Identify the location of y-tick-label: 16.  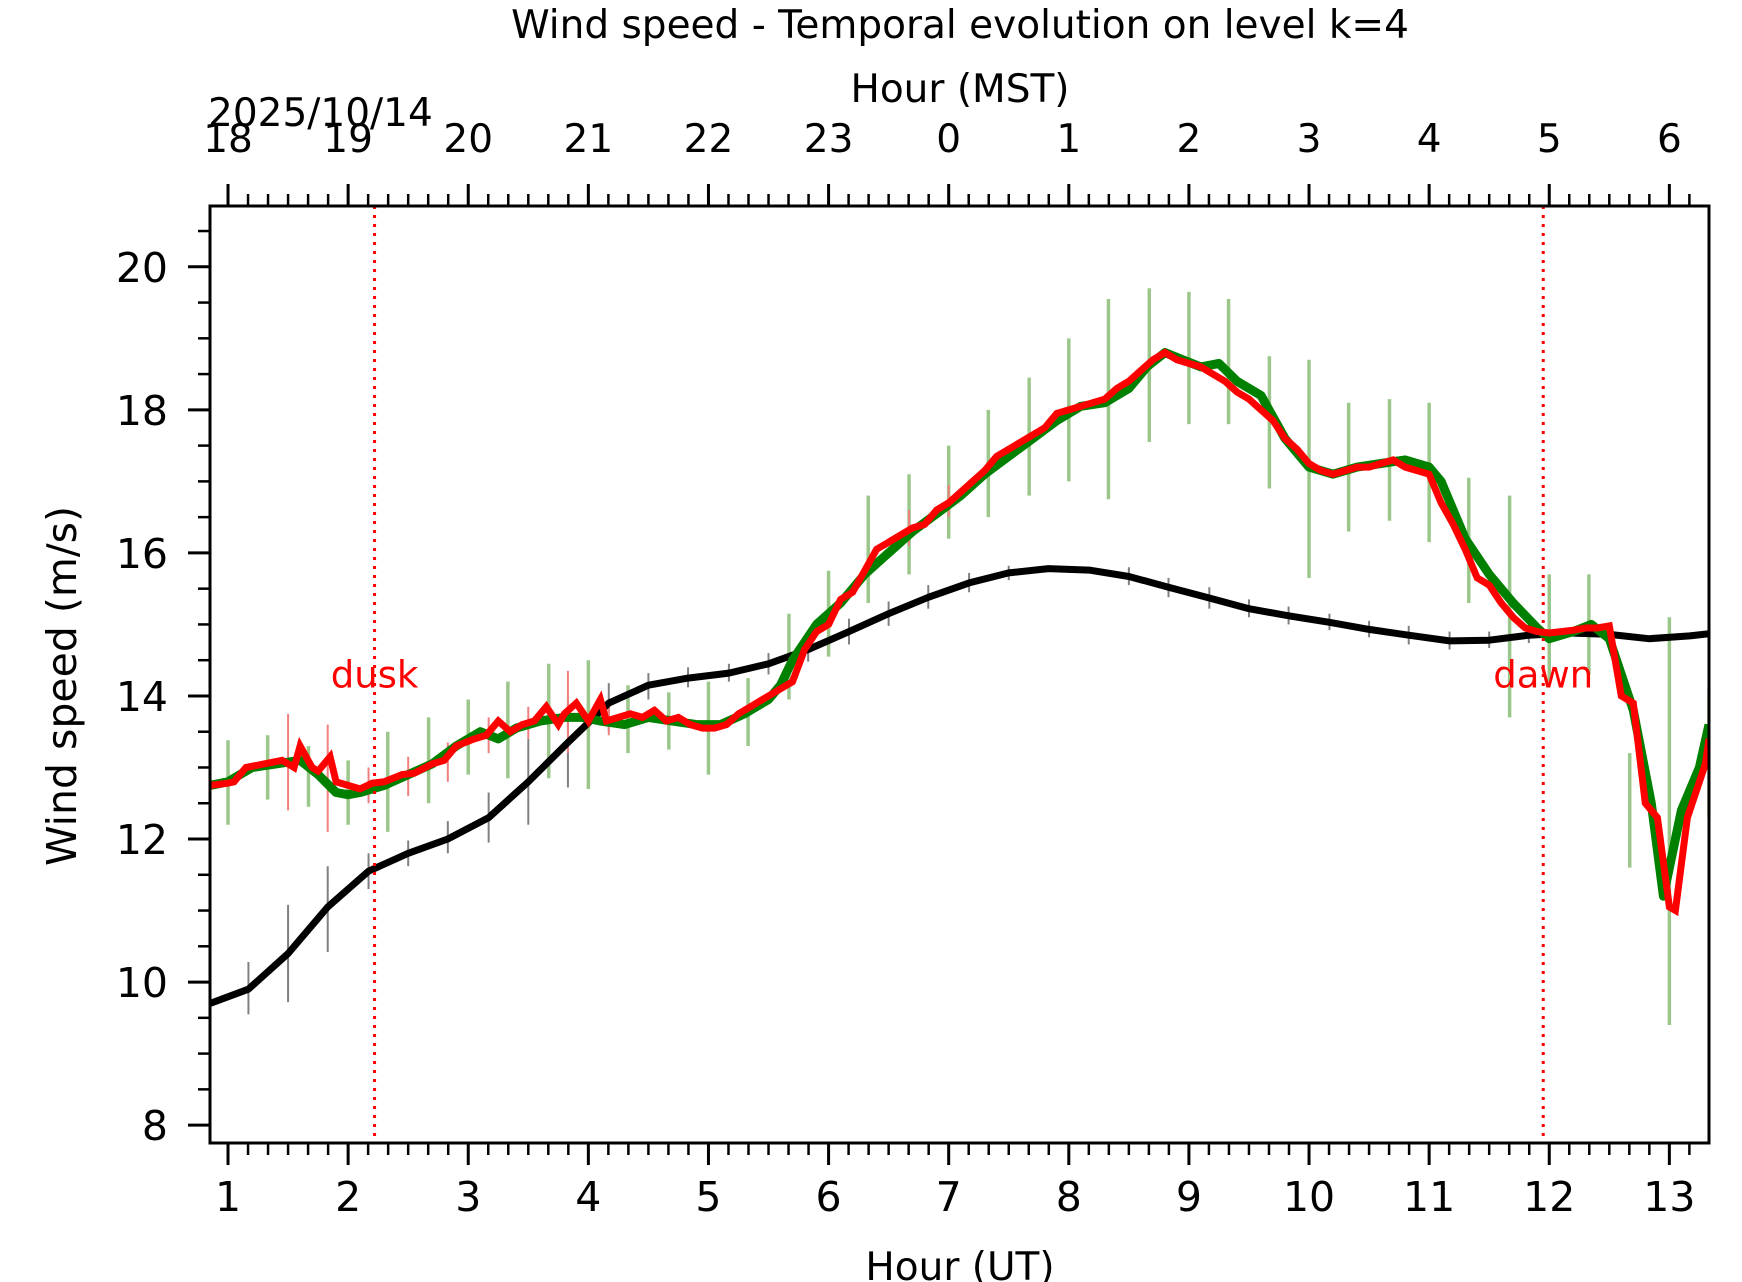
(142, 554).